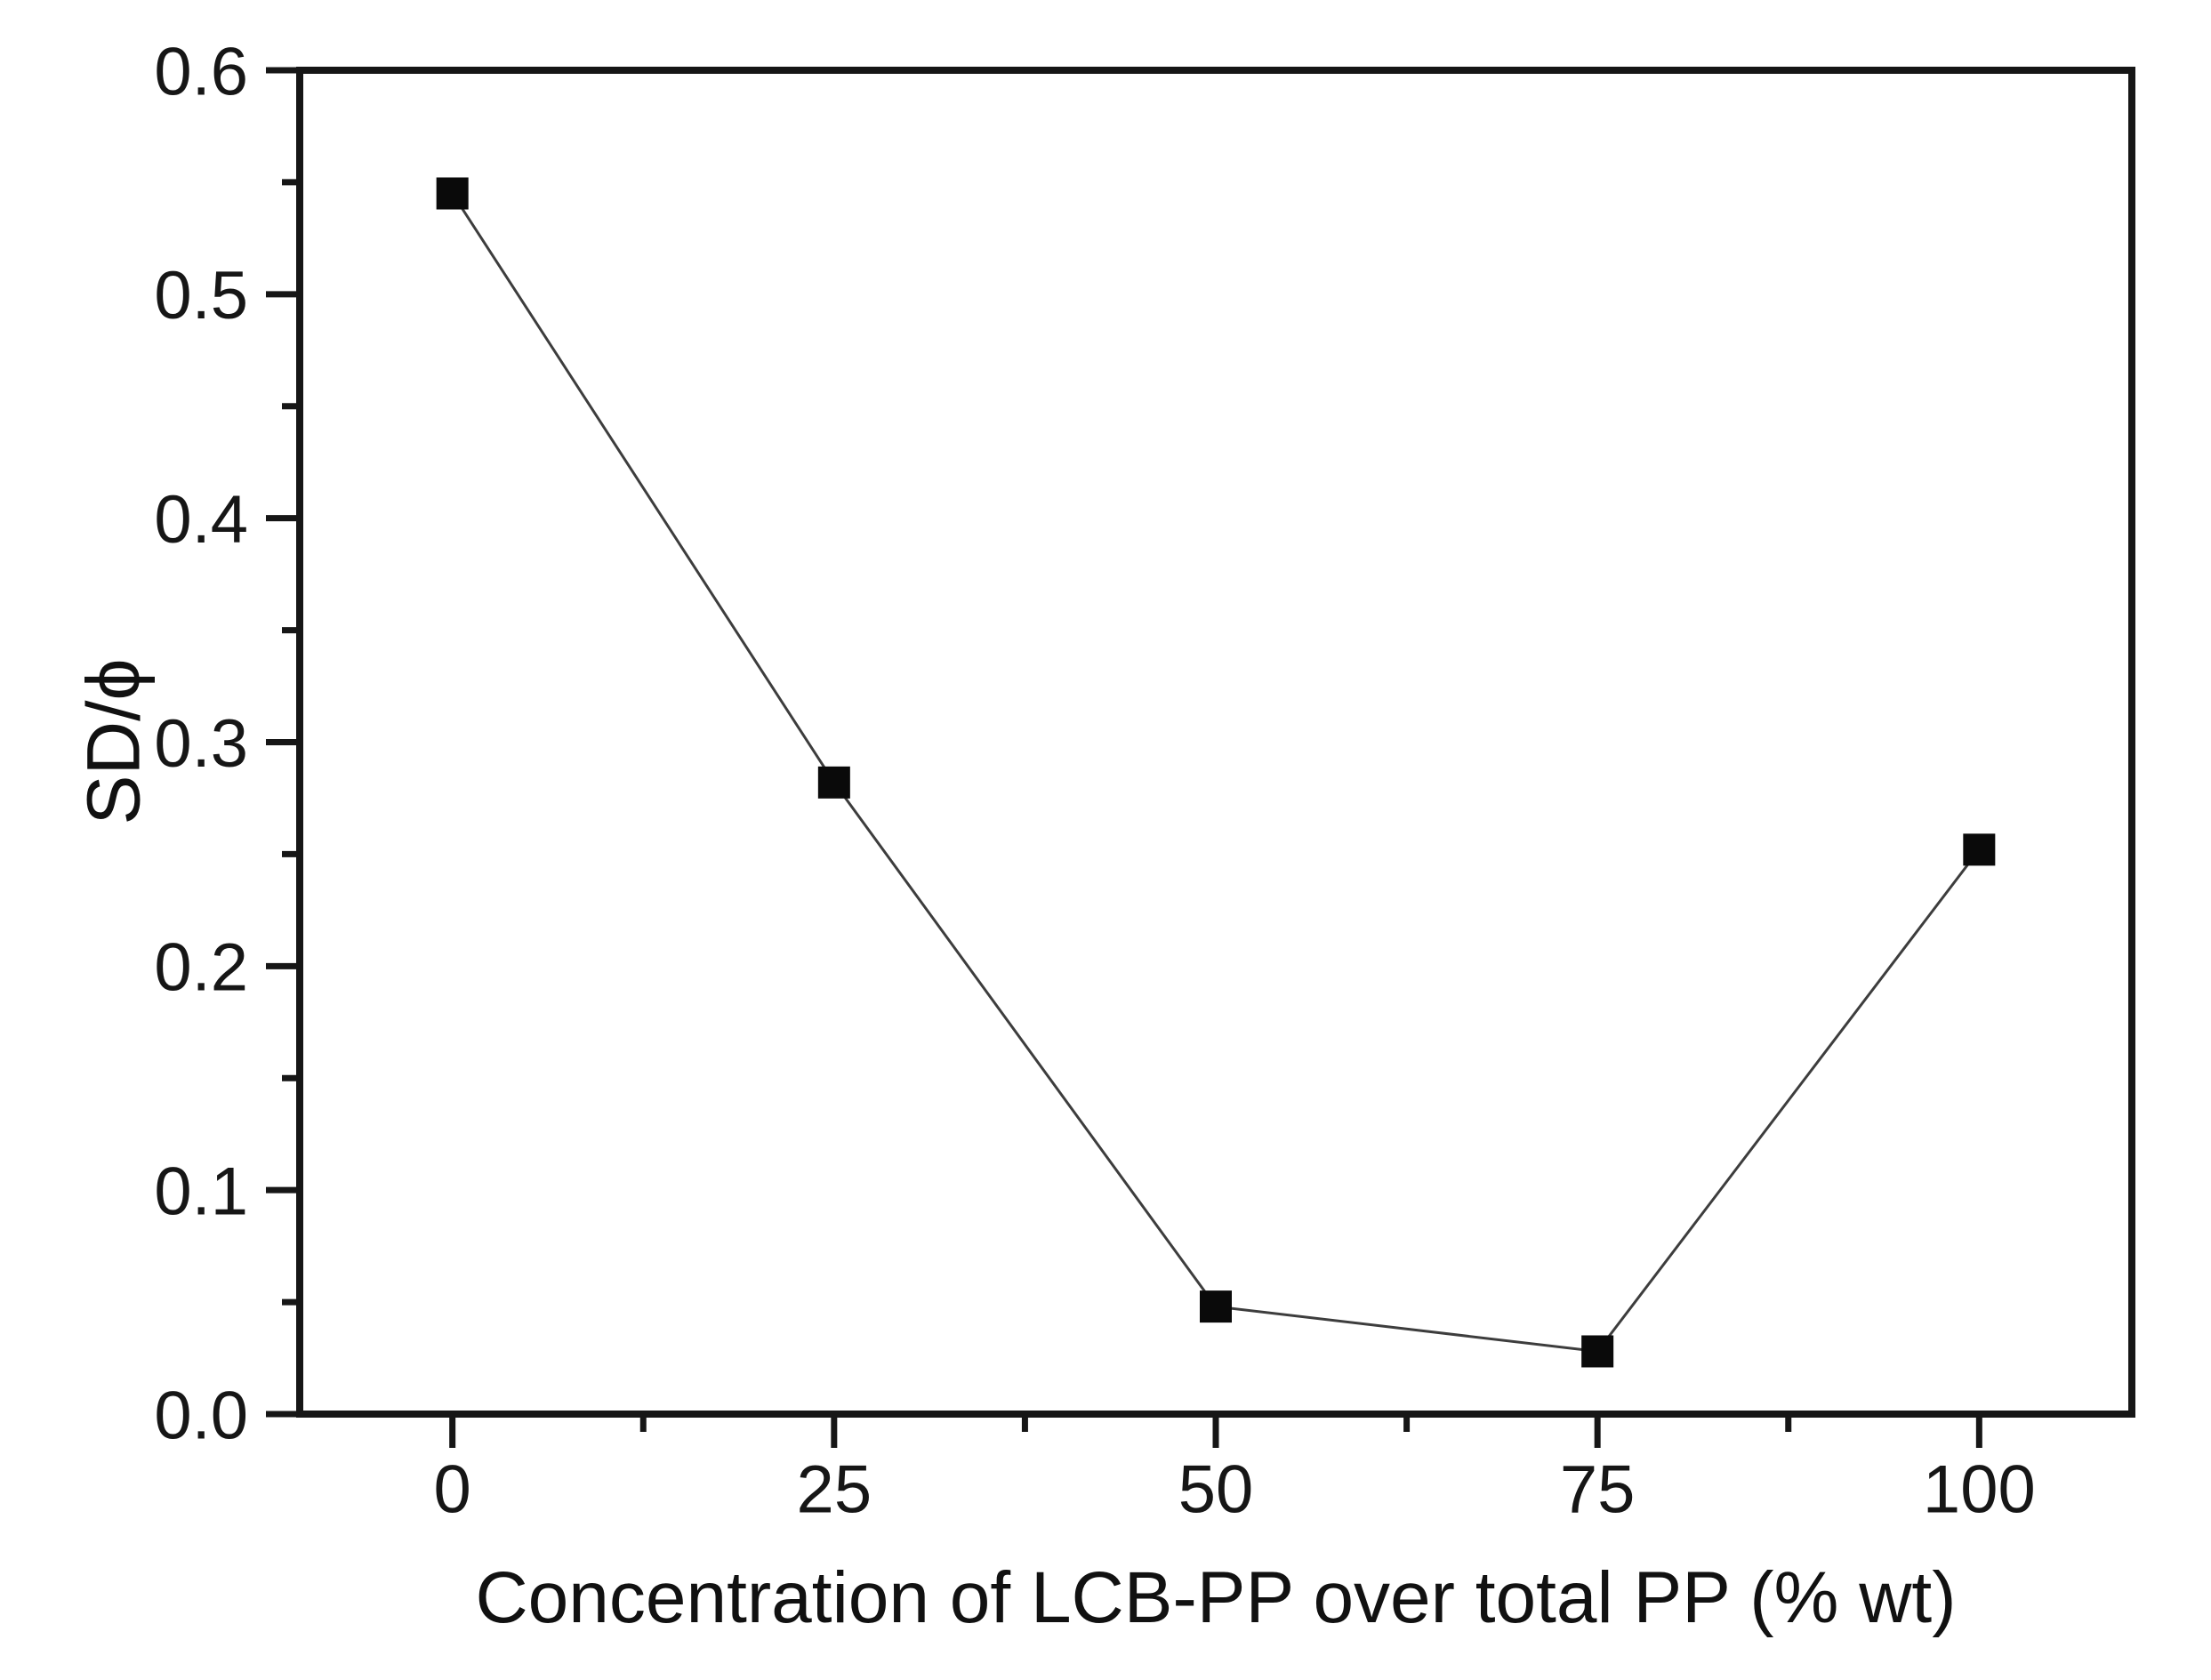 This screenshot has width=2211, height=1680. Describe the element at coordinates (113, 741) in the screenshot. I see `y-axis-title: SD/ϕ` at that location.